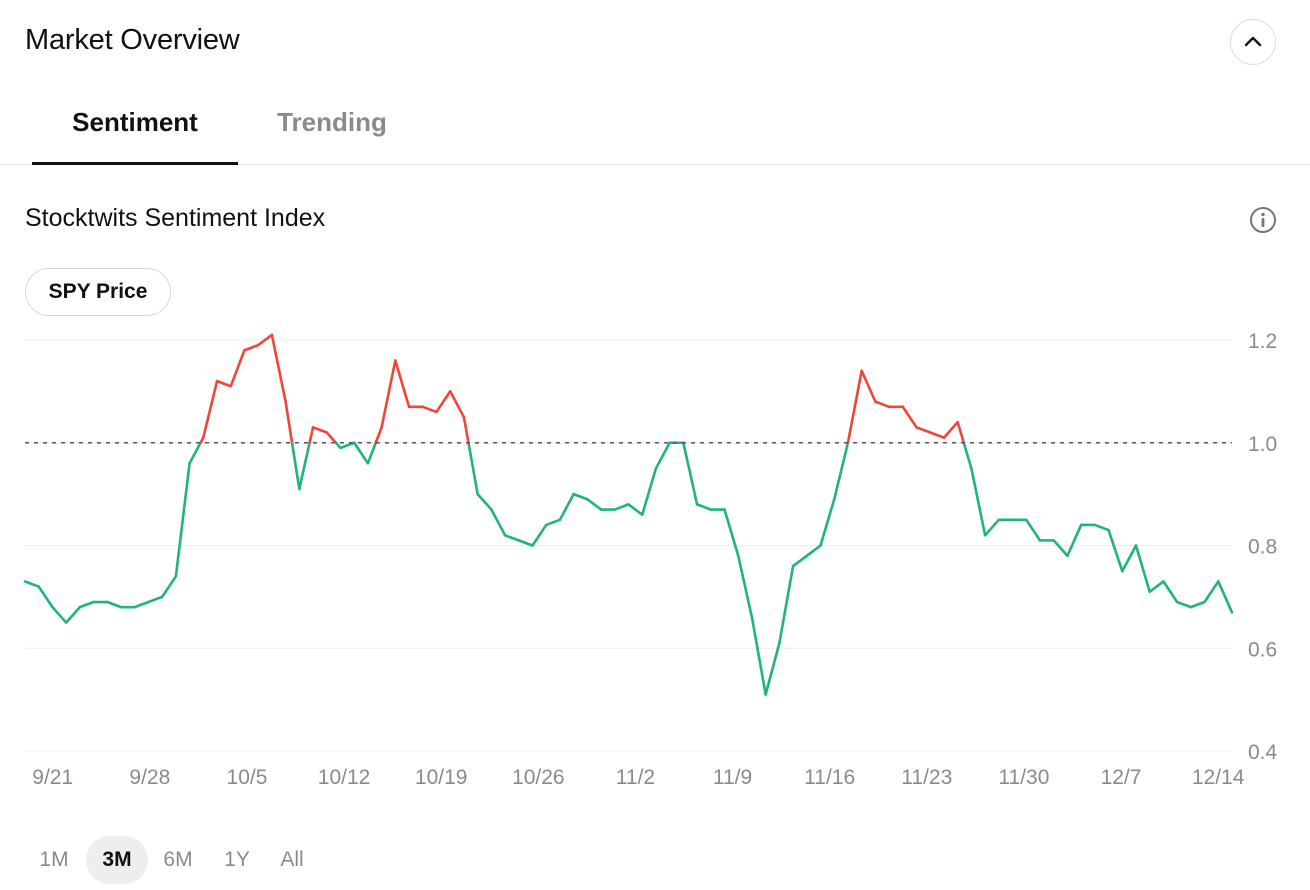 The height and width of the screenshot is (890, 1310). I want to click on spy-price-toggle: SPY Price, so click(98, 292).